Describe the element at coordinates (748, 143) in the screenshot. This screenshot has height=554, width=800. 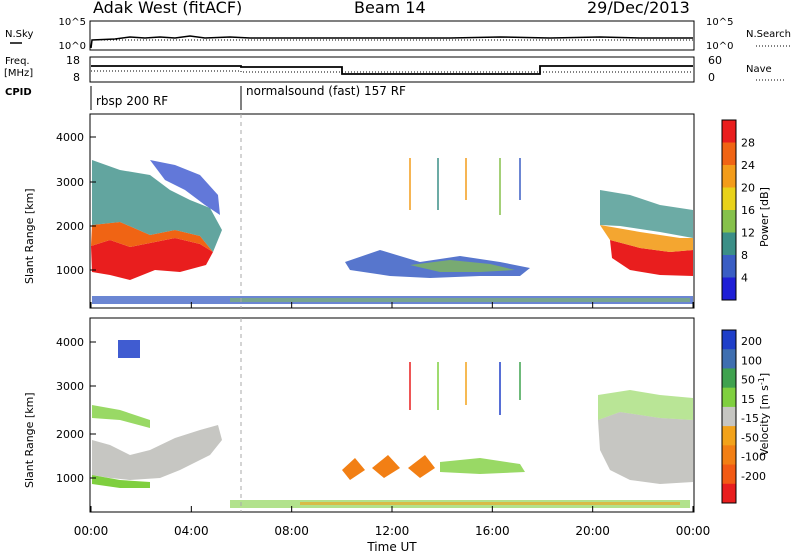
I see `power-colorbar-label: 28` at that location.